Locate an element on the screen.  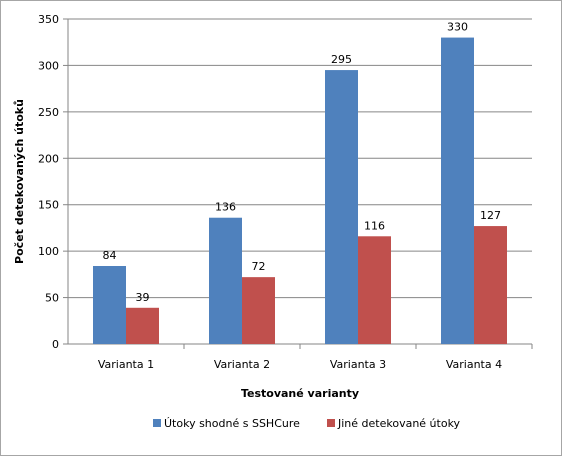
y-tick-label: 150 is located at coordinates (48, 205).